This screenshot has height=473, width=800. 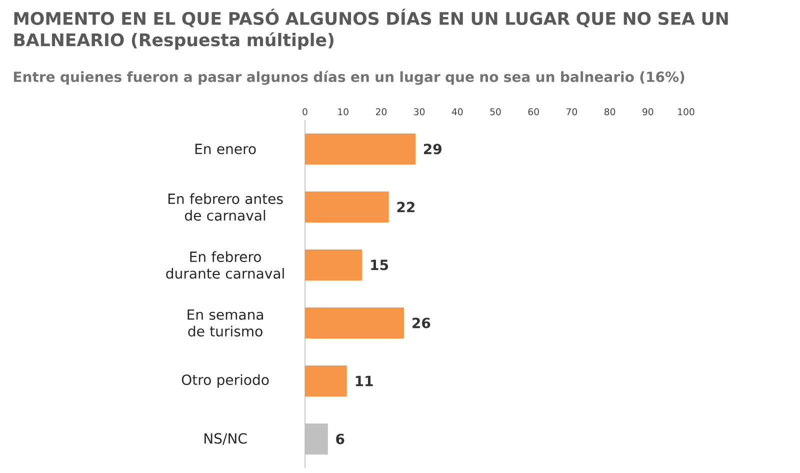 What do you see at coordinates (225, 265) in the screenshot?
I see `y-tick-label: En febrero durante carnaval` at bounding box center [225, 265].